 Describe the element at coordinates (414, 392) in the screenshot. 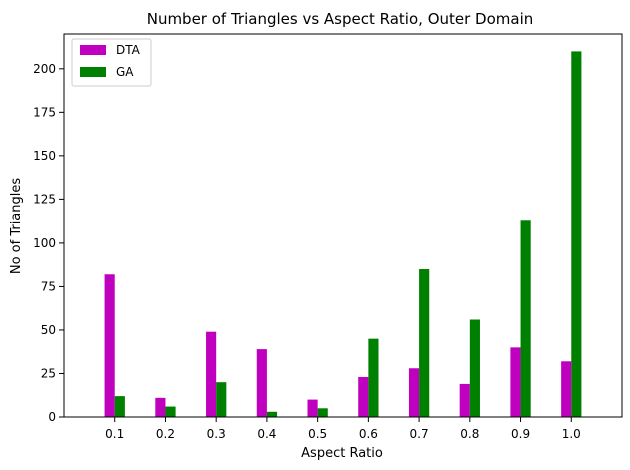

I see `bar-dta-0.7` at that location.